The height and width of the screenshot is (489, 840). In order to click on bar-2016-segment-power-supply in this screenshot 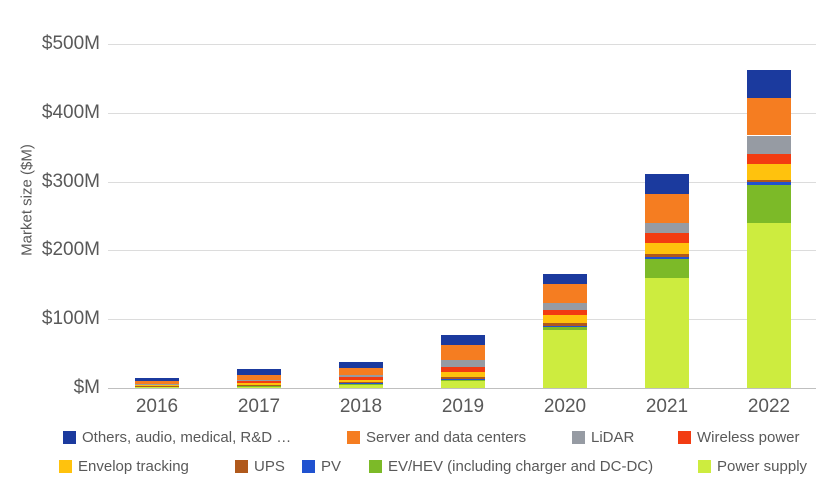, I will do `click(157, 387)`.